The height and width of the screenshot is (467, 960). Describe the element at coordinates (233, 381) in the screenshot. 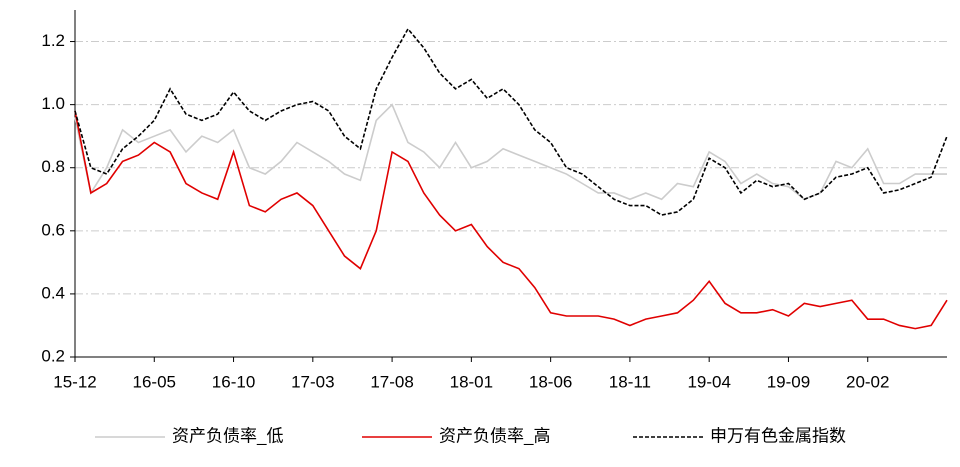

I see `x-tick-label: 16-10` at that location.